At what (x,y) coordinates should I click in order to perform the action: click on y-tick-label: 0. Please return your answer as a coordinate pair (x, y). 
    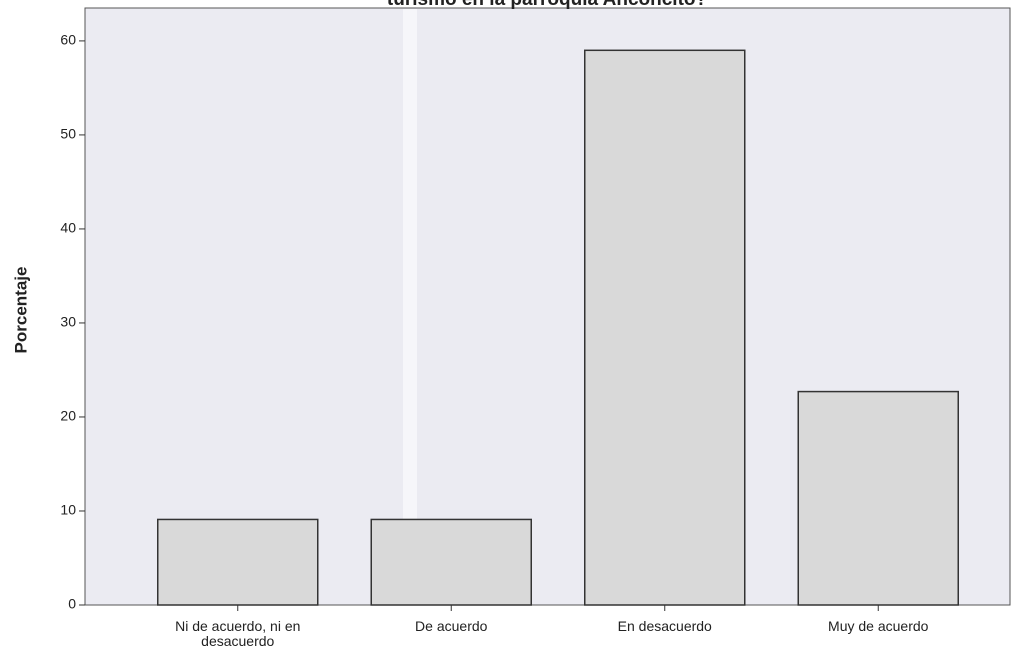
    Looking at the image, I should click on (72, 604).